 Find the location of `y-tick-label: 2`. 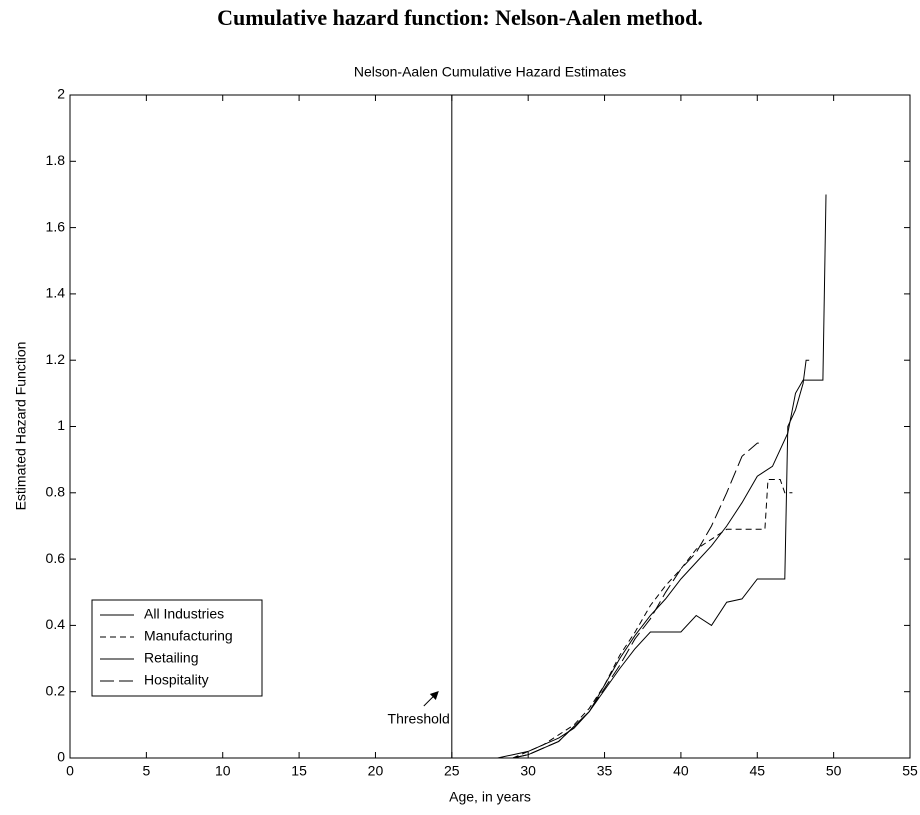

y-tick-label: 2 is located at coordinates (61, 94).